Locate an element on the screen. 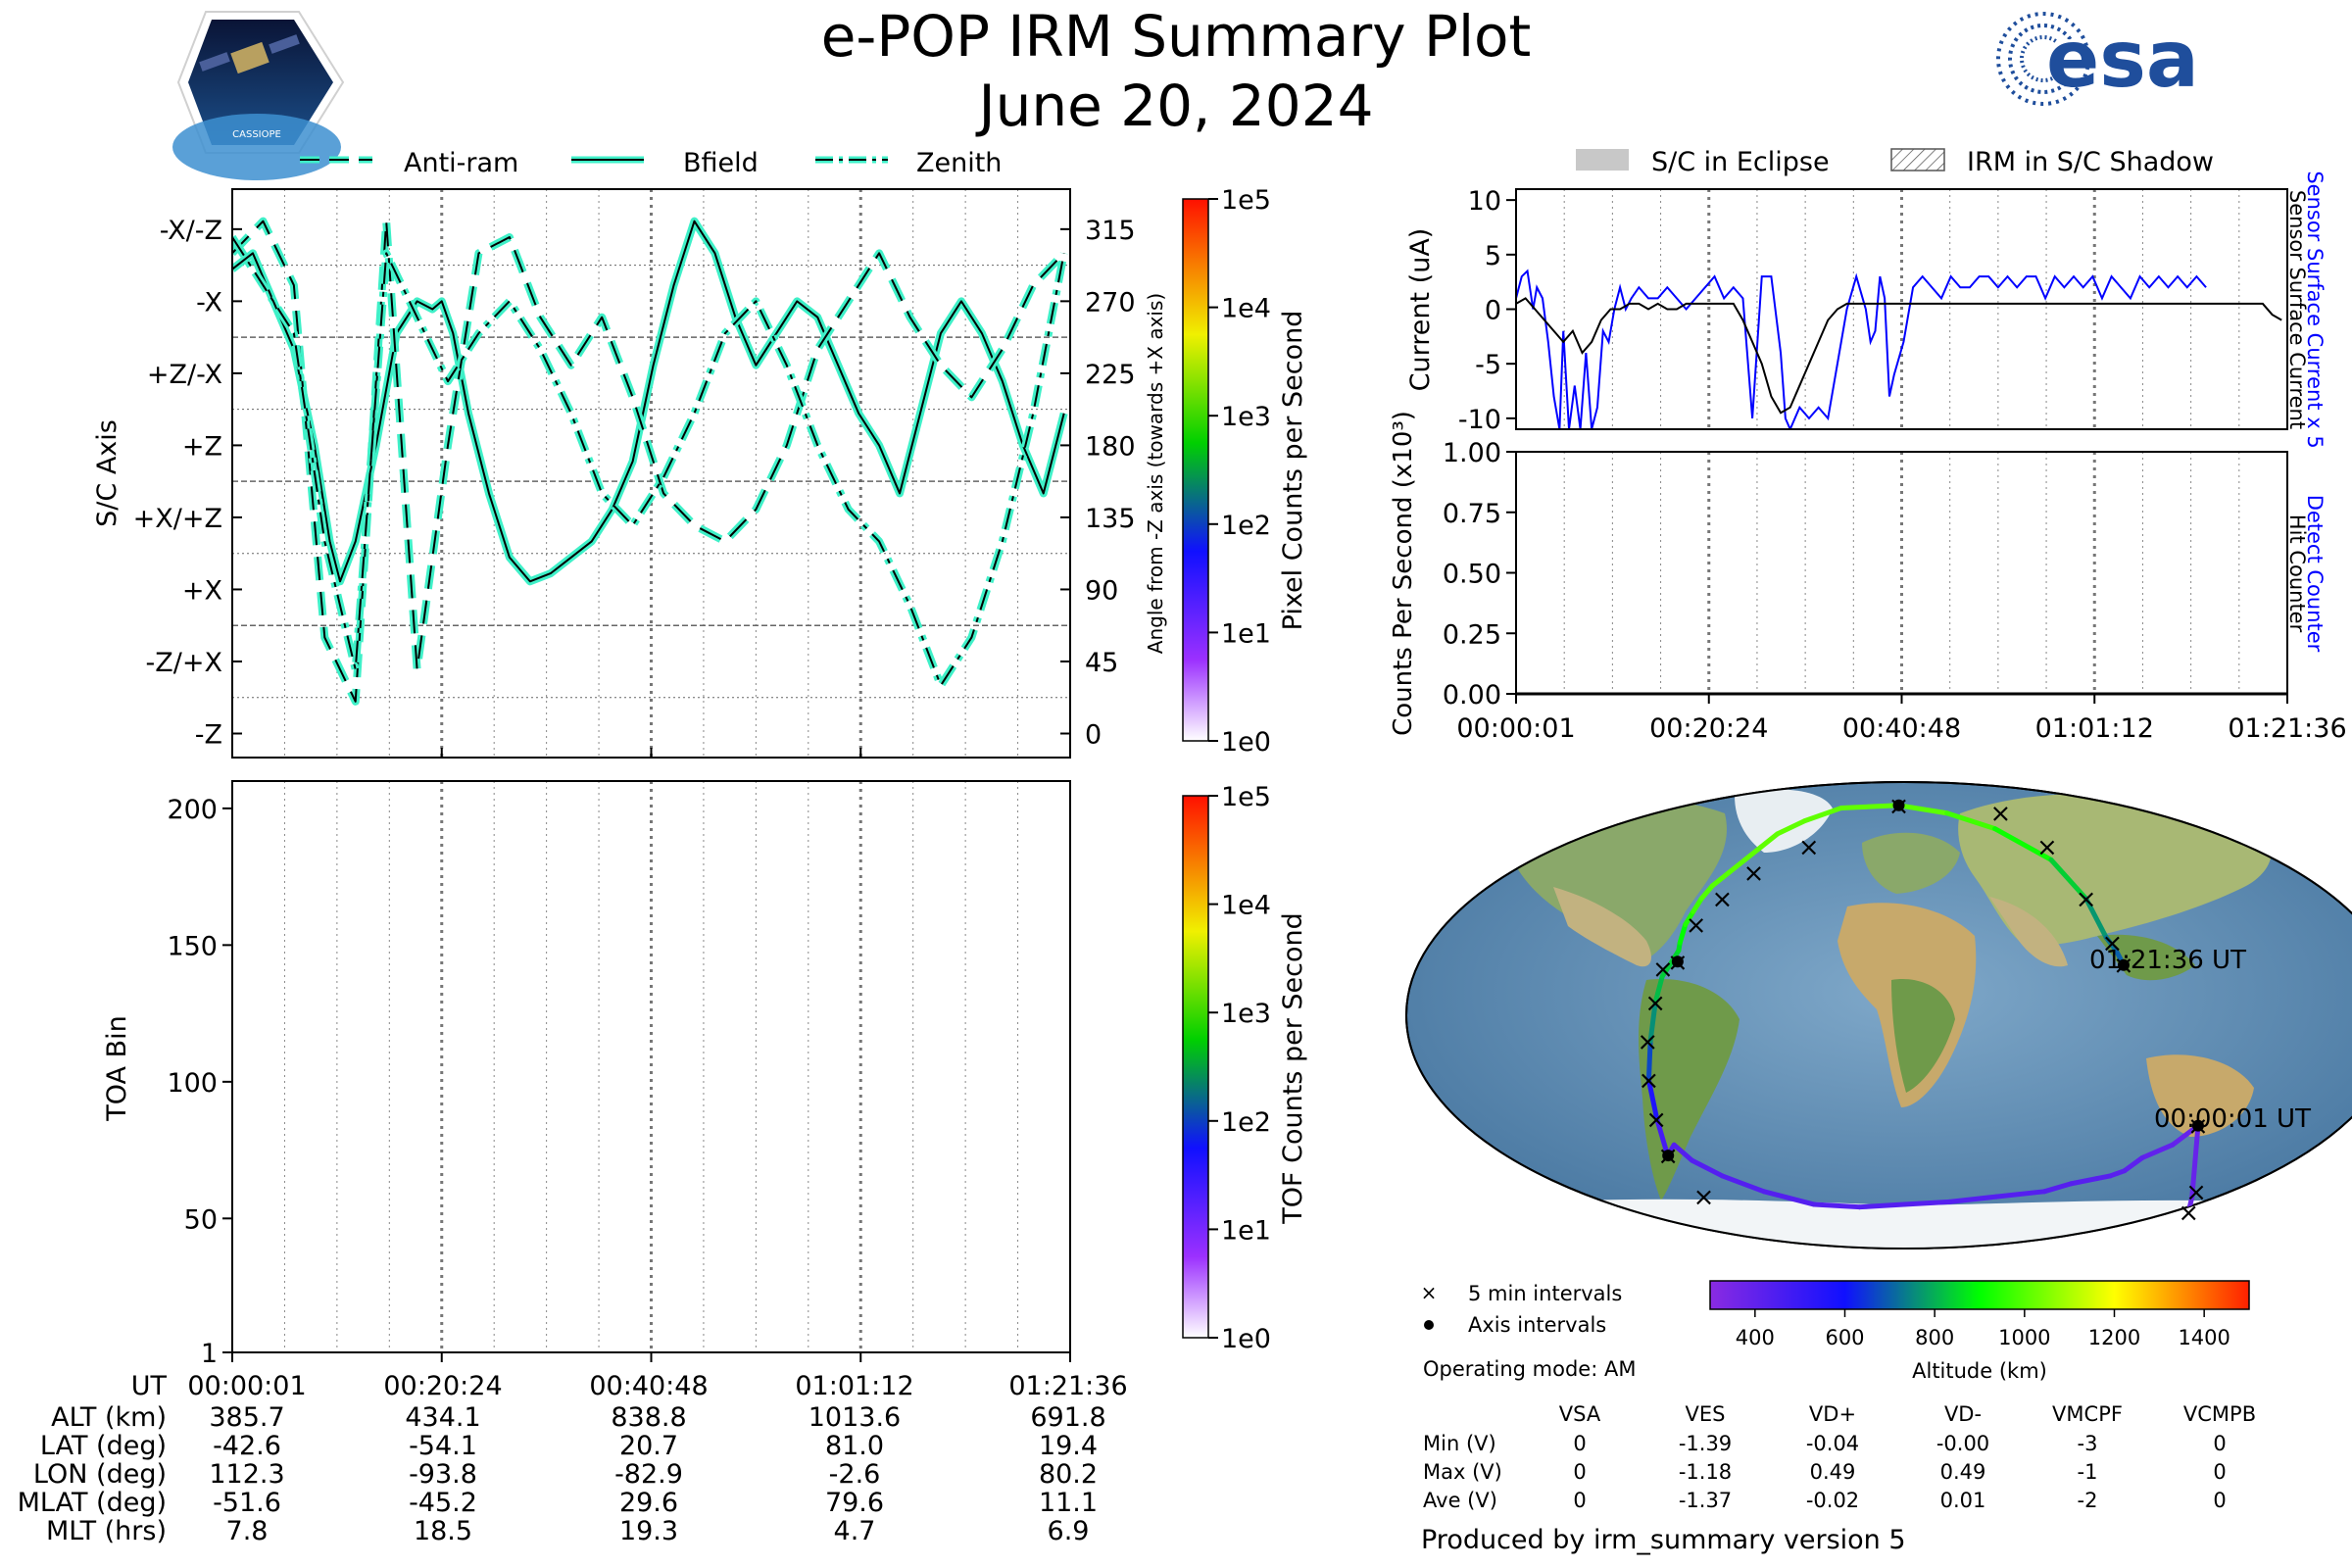 This screenshot has width=2352, height=1568. left-logo-text: CASSIOPE is located at coordinates (256, 134).